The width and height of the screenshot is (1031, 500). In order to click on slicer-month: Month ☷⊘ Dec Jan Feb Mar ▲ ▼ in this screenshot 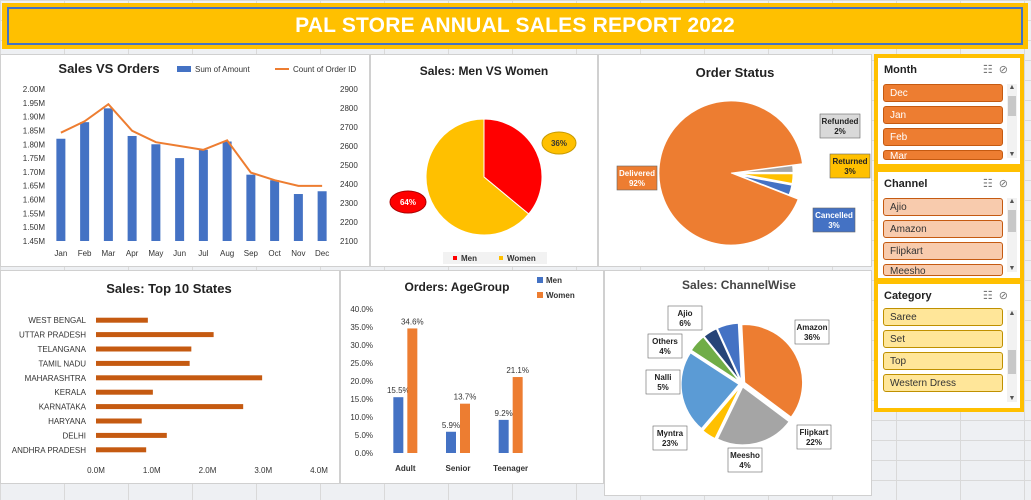, I will do `click(949, 111)`.